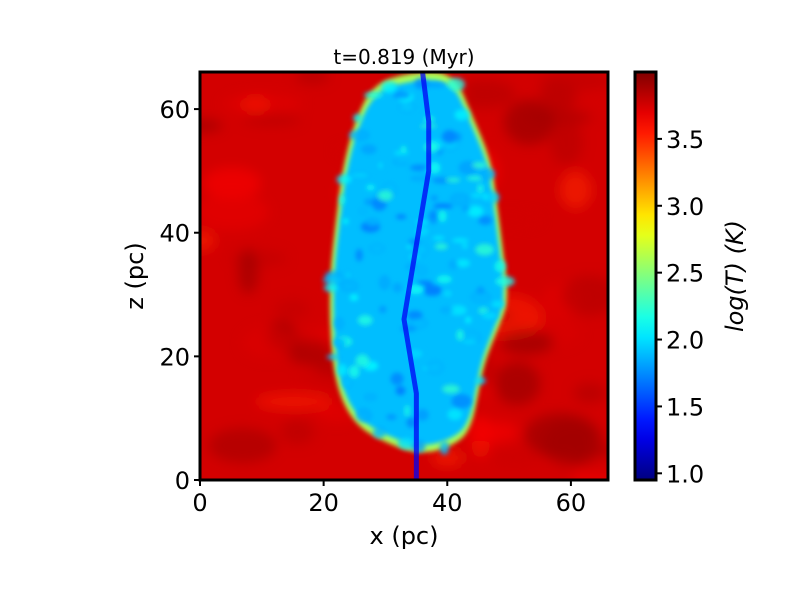 Image resolution: width=800 pixels, height=600 pixels. What do you see at coordinates (685, 341) in the screenshot?
I see `colorbar-tick-label: 2.0` at bounding box center [685, 341].